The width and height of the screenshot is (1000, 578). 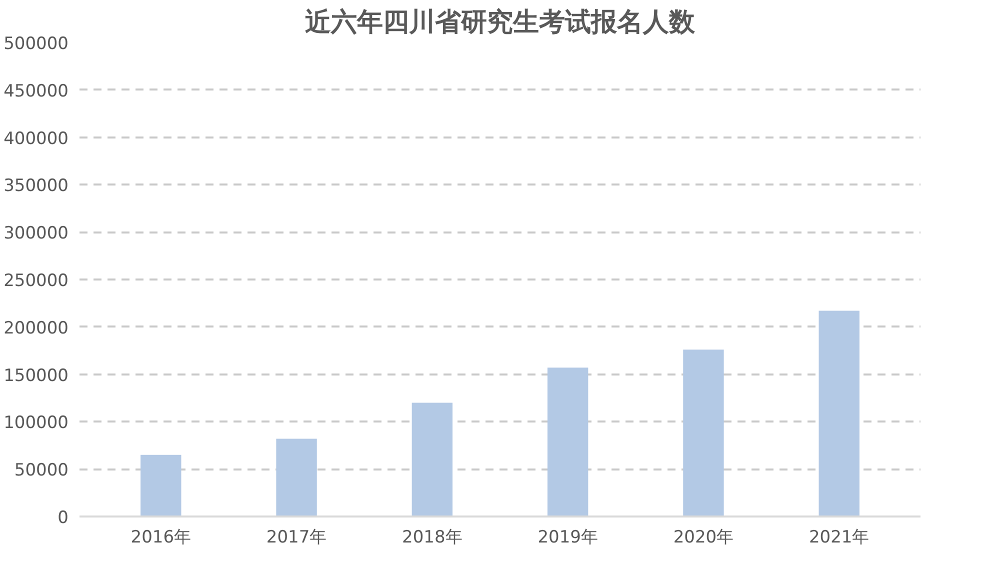 I want to click on y-tick-label: 250000, so click(x=36, y=281).